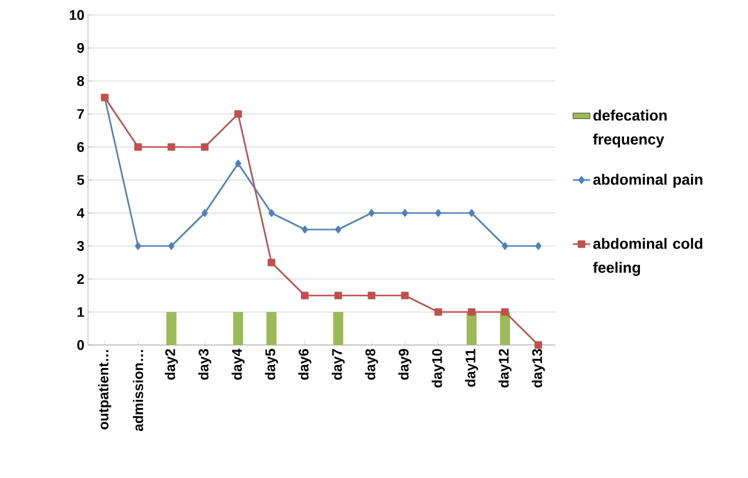  What do you see at coordinates (238, 364) in the screenshot?
I see `x-tick-label: day4` at bounding box center [238, 364].